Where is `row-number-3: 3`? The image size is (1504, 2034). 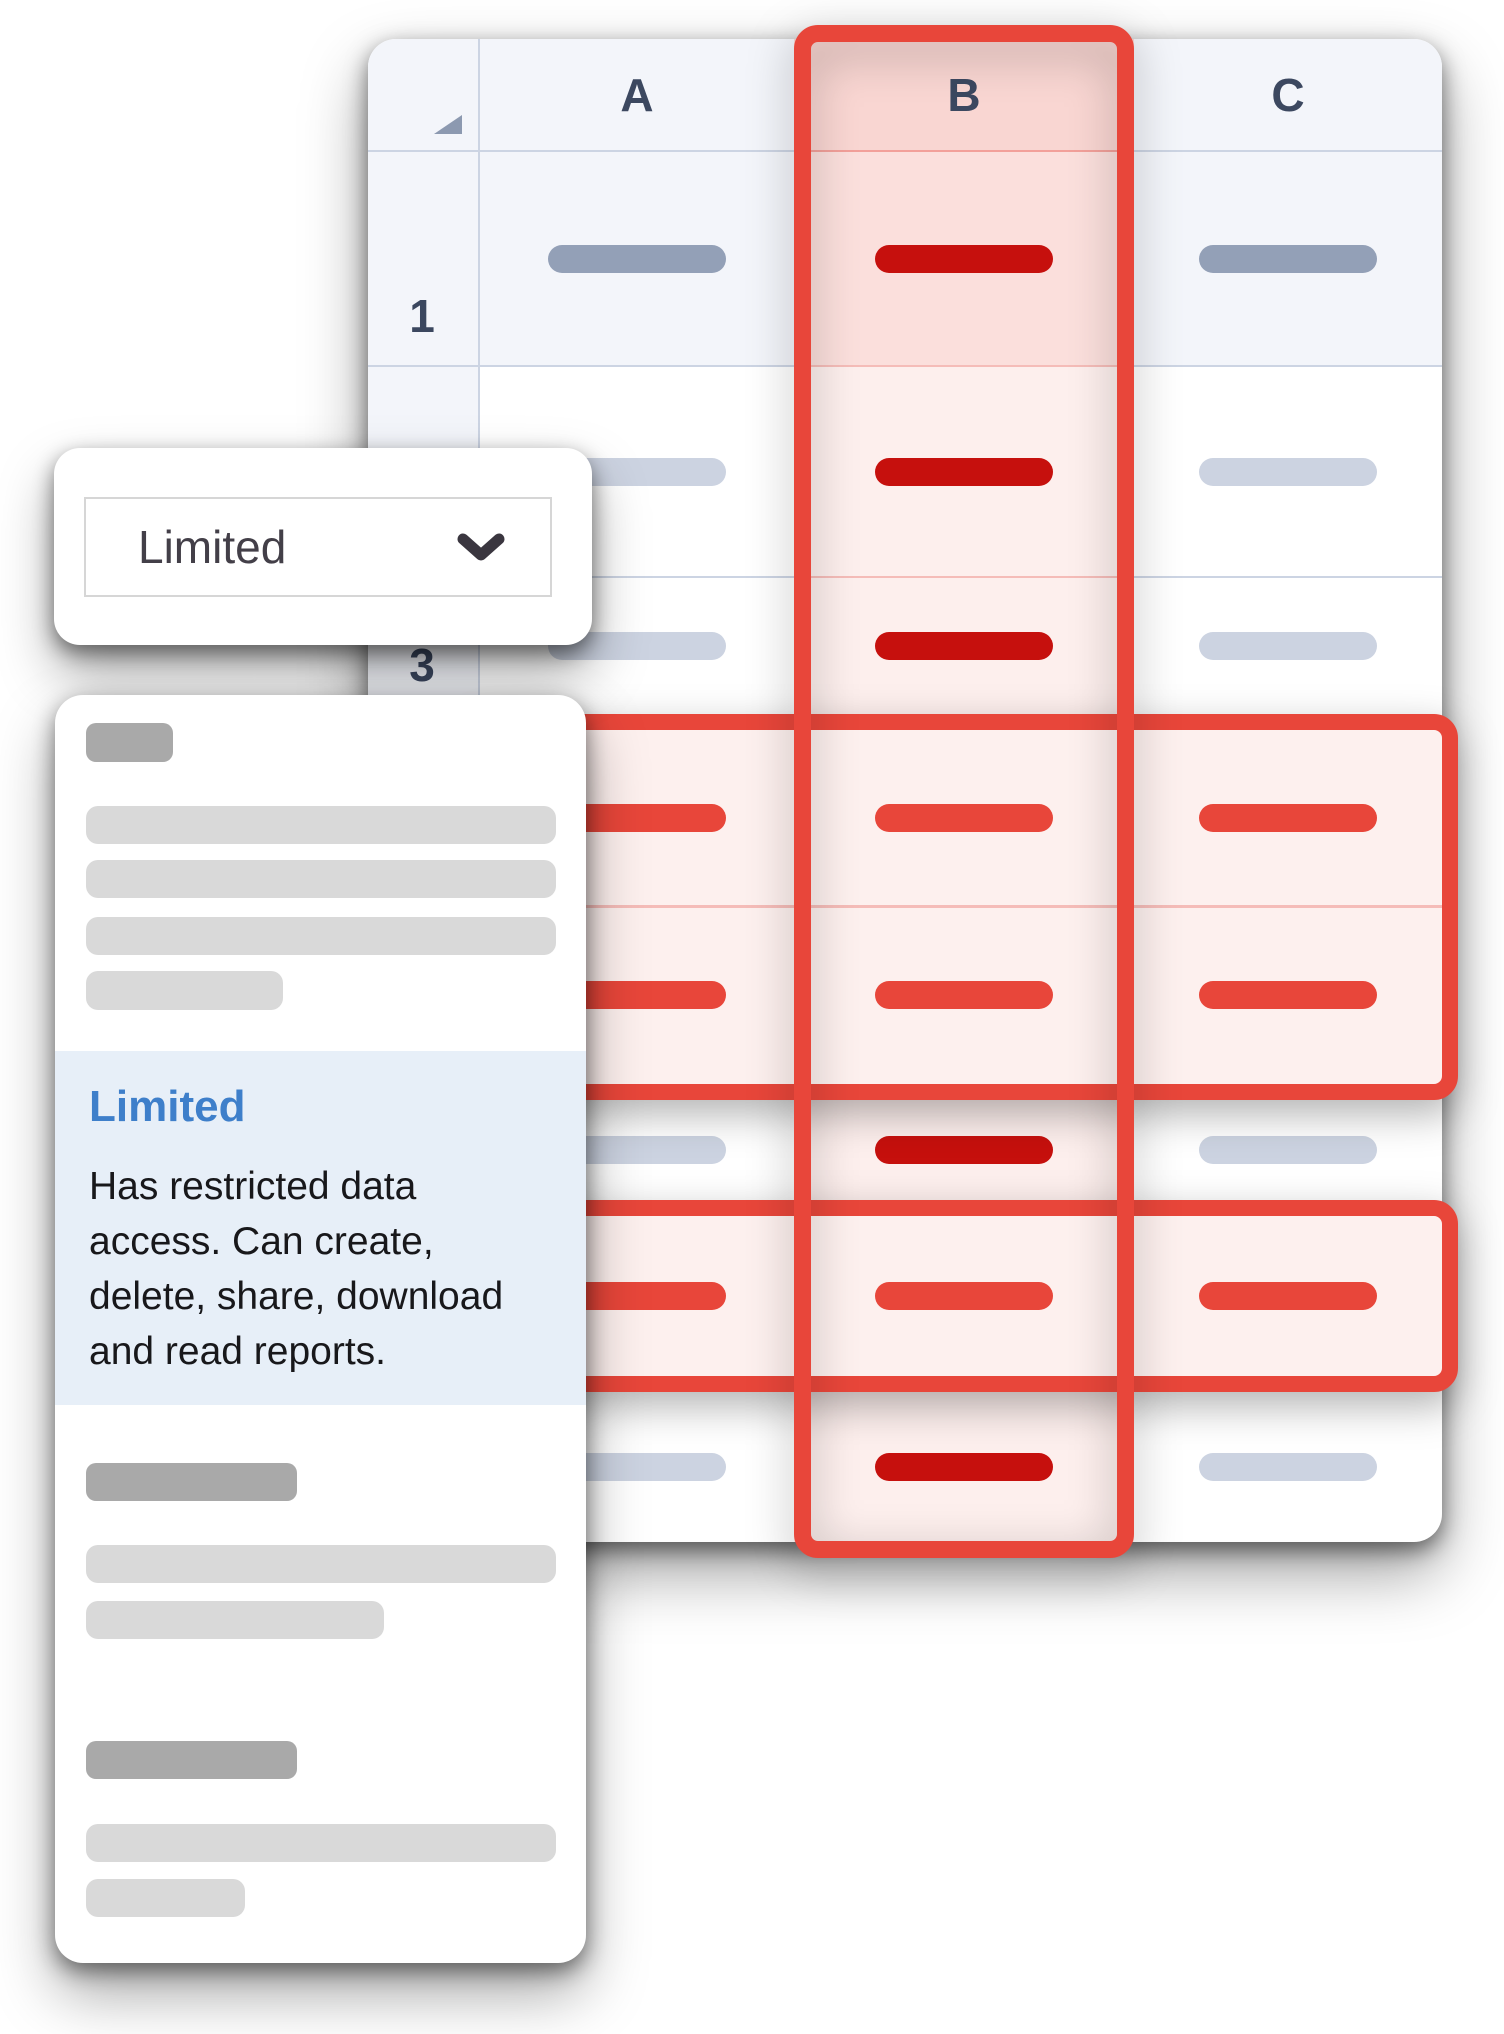
row-number-3: 3 is located at coordinates (422, 665).